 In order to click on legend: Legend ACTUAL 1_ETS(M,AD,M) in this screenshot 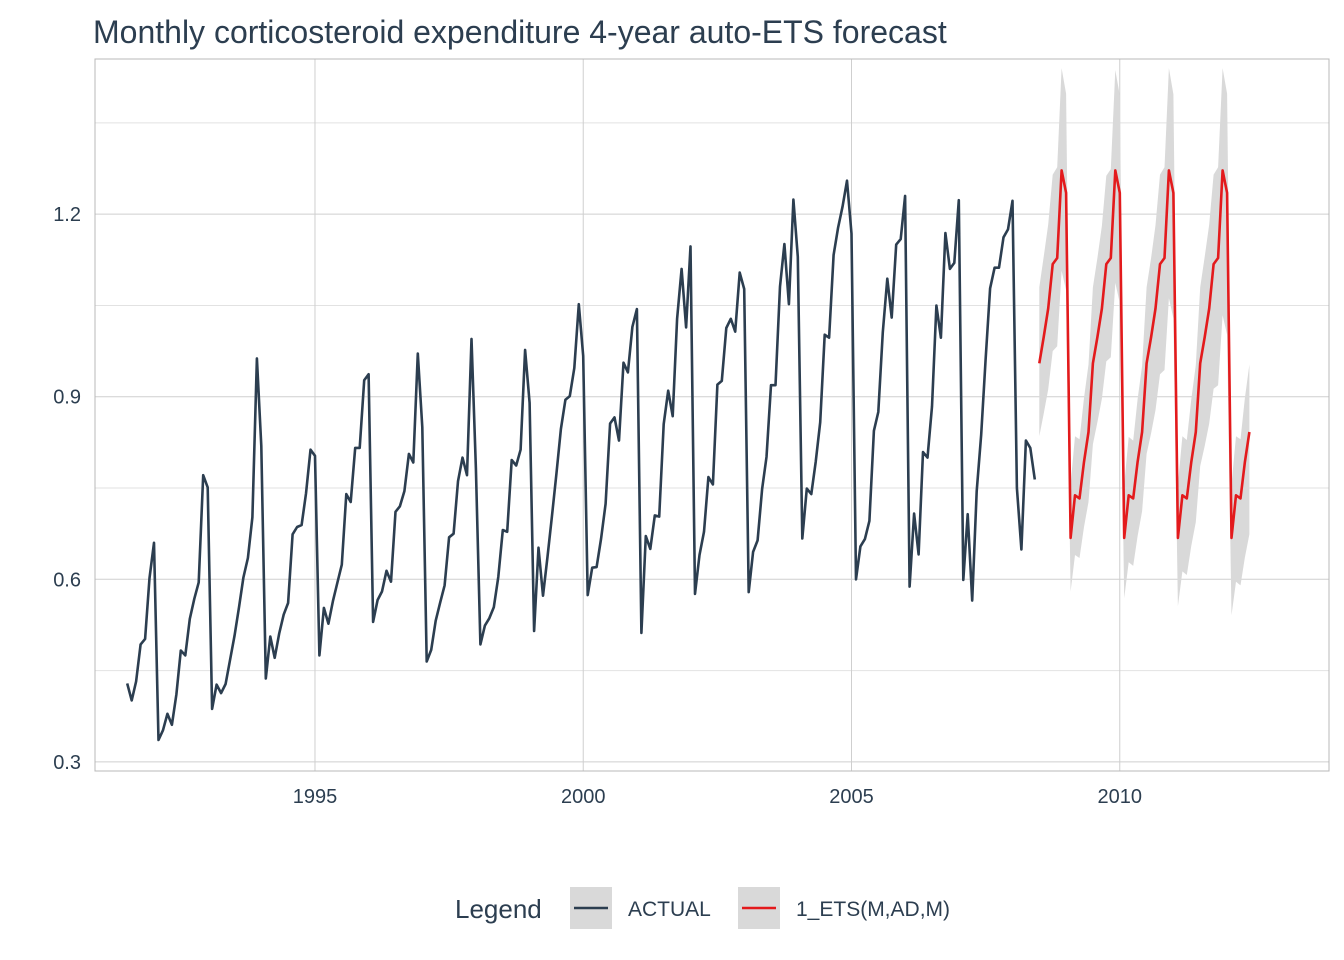, I will do `click(702, 908)`.